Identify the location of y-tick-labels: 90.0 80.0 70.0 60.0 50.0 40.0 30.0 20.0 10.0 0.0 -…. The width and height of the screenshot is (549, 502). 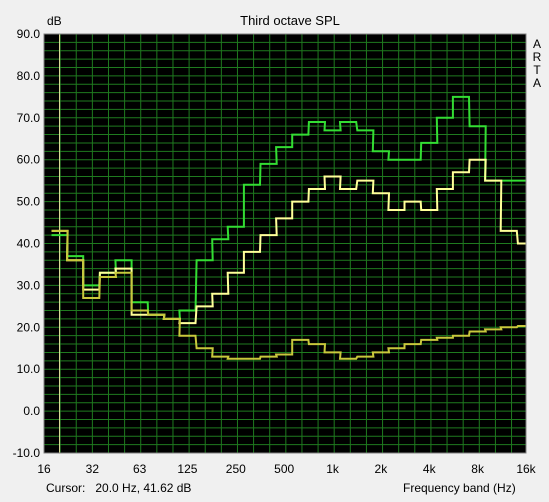
(27, 243).